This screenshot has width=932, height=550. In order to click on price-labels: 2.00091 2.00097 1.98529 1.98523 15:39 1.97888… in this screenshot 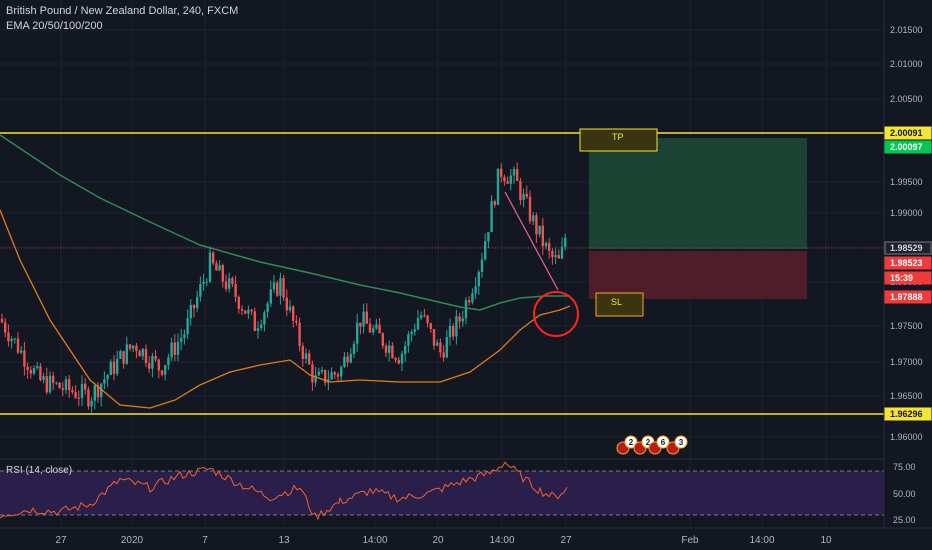, I will do `click(908, 273)`.